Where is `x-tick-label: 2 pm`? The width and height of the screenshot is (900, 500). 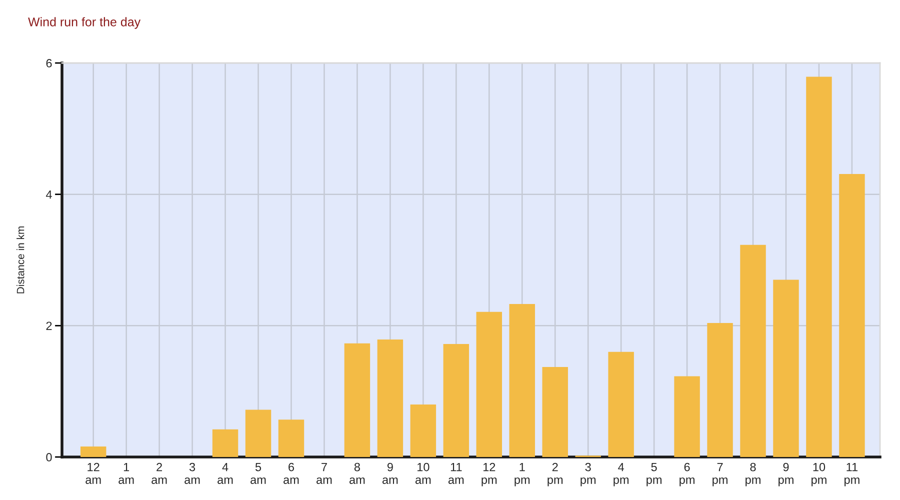
x-tick-label: 2 pm is located at coordinates (555, 474).